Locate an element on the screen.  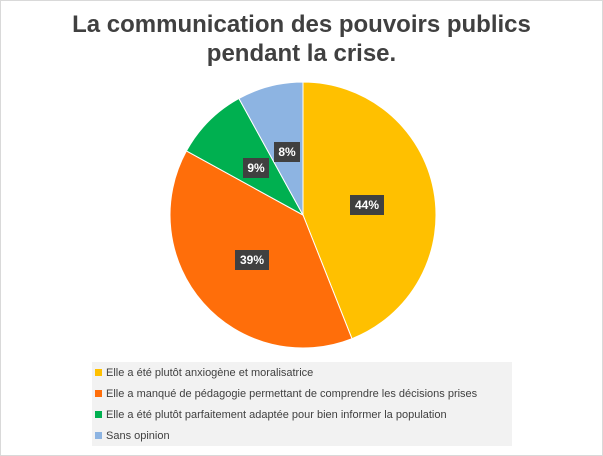
legend-label: Sans opinion is located at coordinates (138, 435).